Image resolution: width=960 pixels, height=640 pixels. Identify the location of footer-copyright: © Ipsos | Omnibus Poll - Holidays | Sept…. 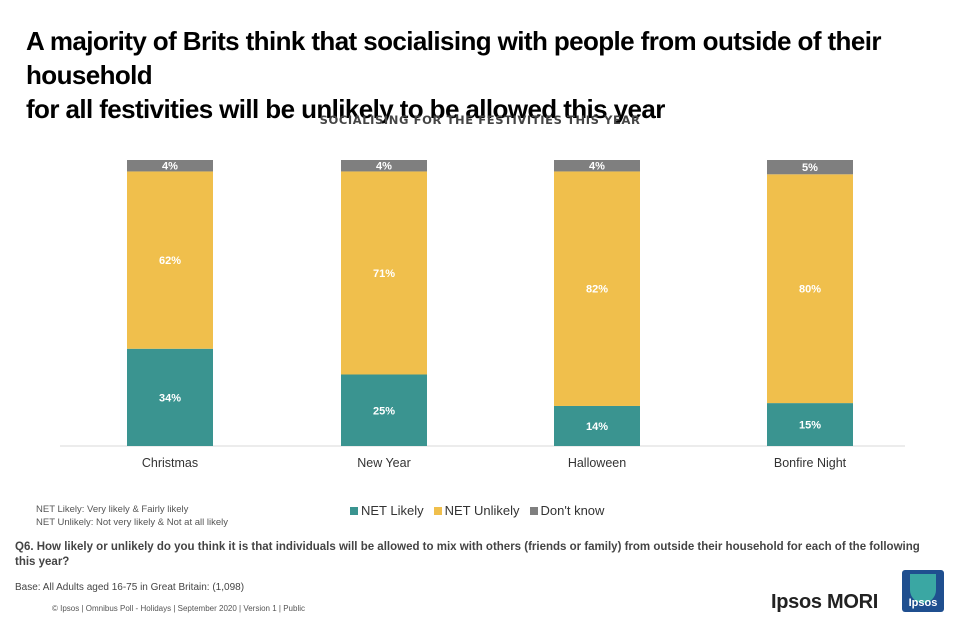
(178, 608).